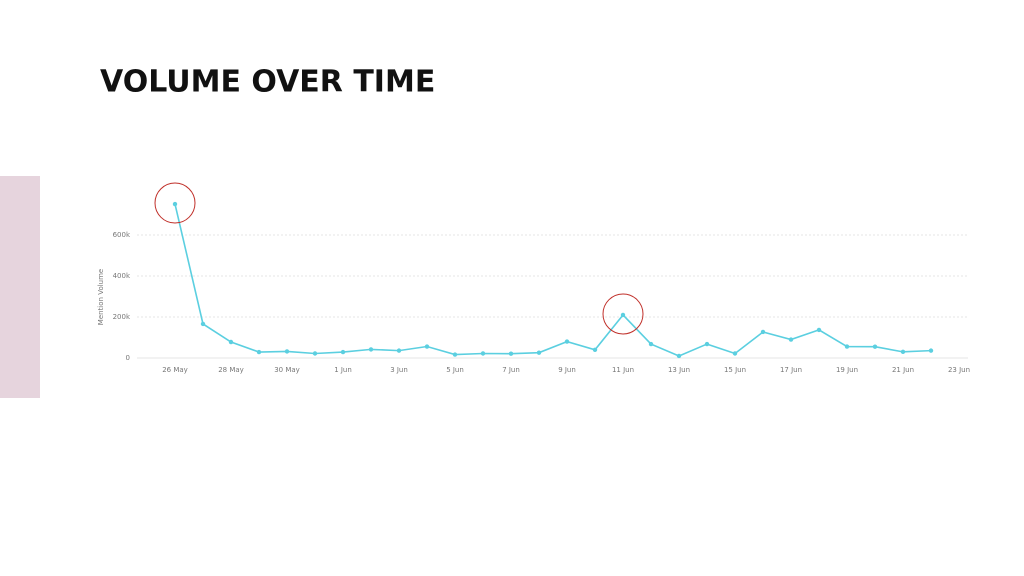 The image size is (1024, 576). I want to click on x-tick-label: 13 Jun, so click(679, 370).